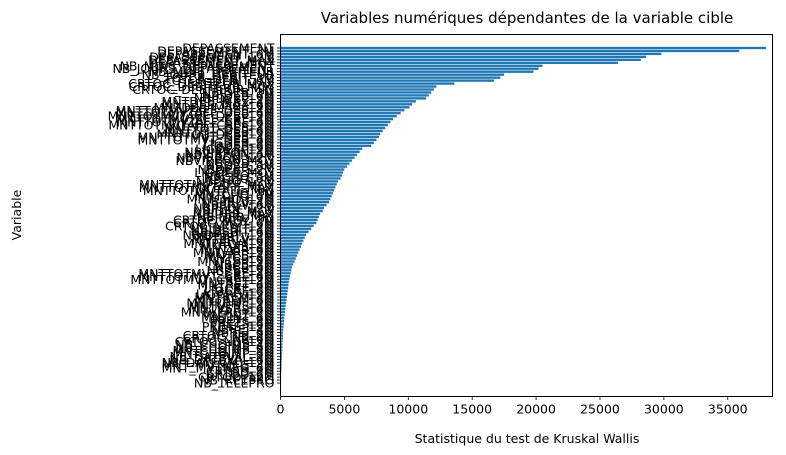 Image resolution: width=786 pixels, height=455 pixels. Describe the element at coordinates (195, 113) in the screenshot. I see `y-tick-label: MNTTOTMVTAFF_DEB_6M` at that location.